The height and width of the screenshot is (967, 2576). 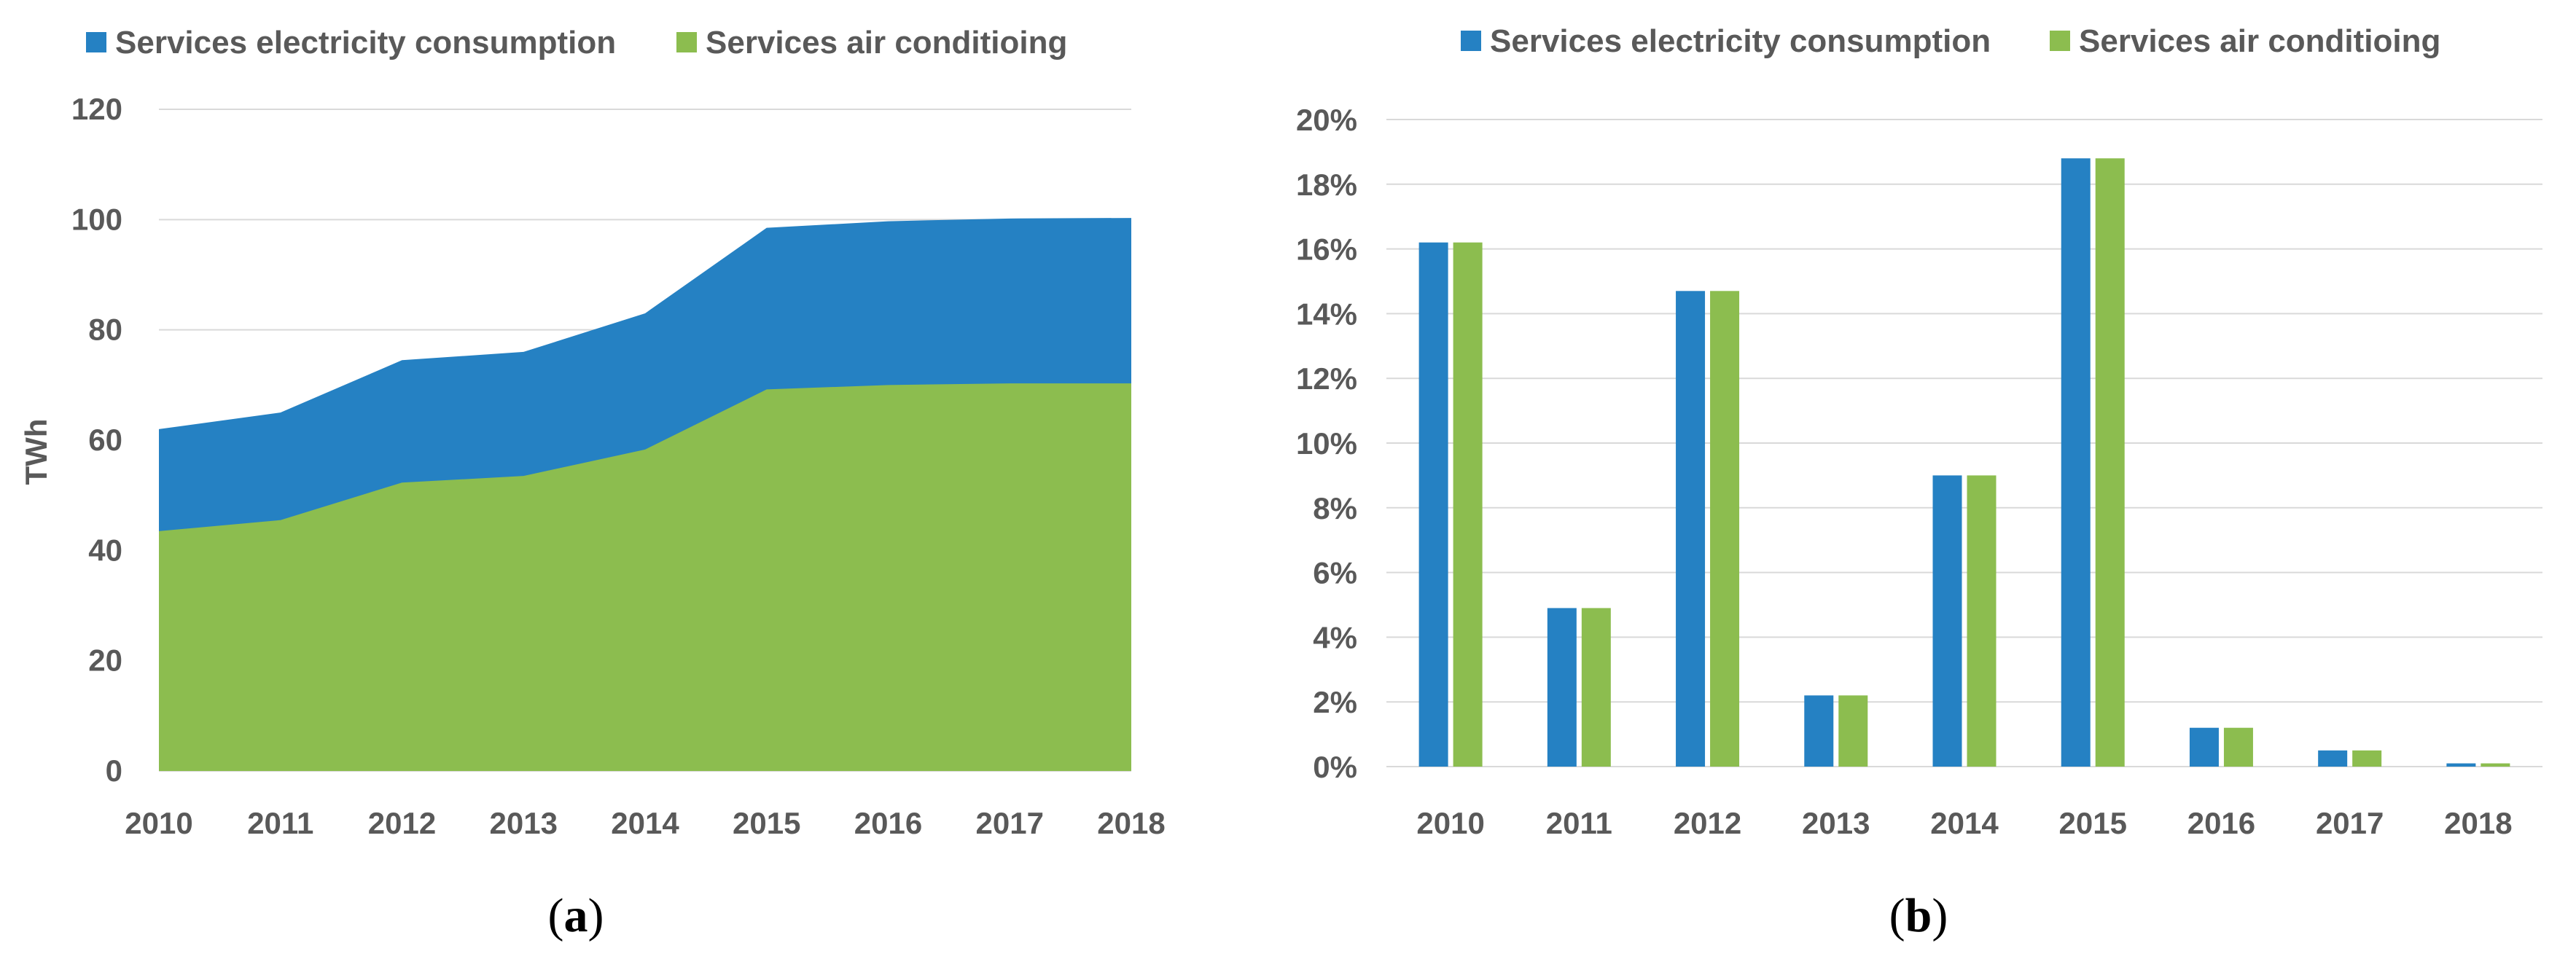 I want to click on area-chart-y-axis-title: TWh, so click(x=36, y=452).